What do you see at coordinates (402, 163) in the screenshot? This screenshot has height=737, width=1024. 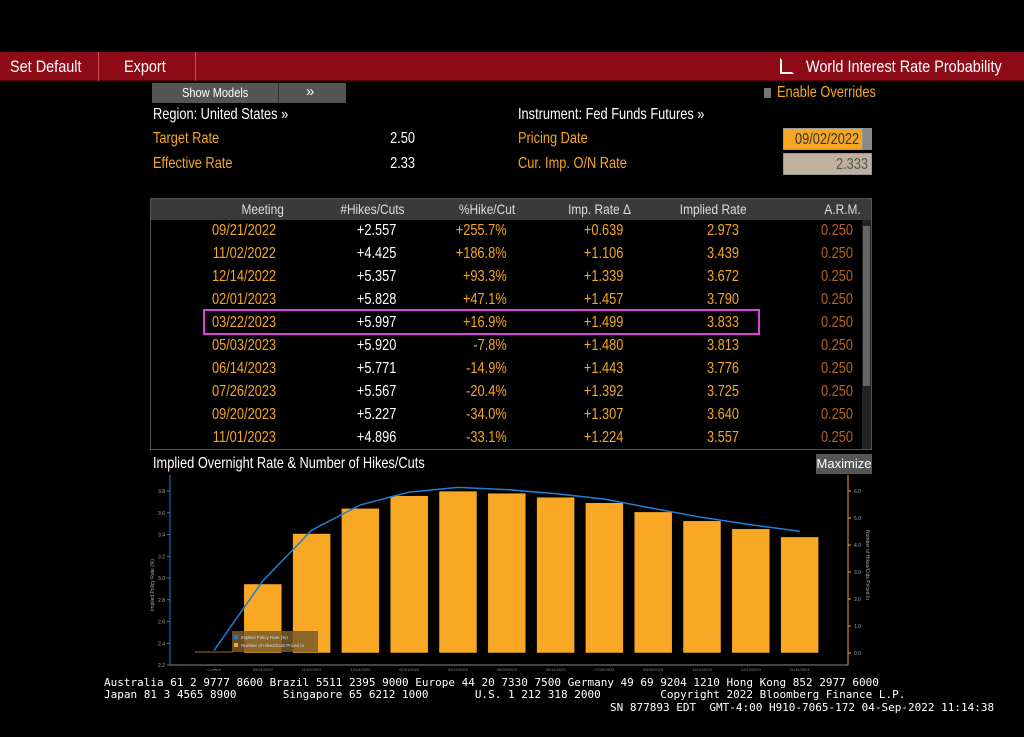 I see `effective-rate-value: 2.33` at bounding box center [402, 163].